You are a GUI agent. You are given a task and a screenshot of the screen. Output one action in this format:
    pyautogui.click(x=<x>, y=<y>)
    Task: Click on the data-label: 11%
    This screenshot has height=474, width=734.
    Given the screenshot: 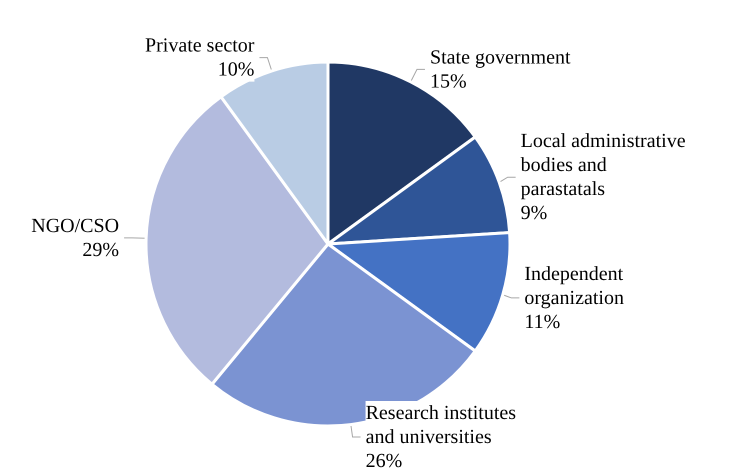 What is the action you would take?
    pyautogui.click(x=542, y=321)
    